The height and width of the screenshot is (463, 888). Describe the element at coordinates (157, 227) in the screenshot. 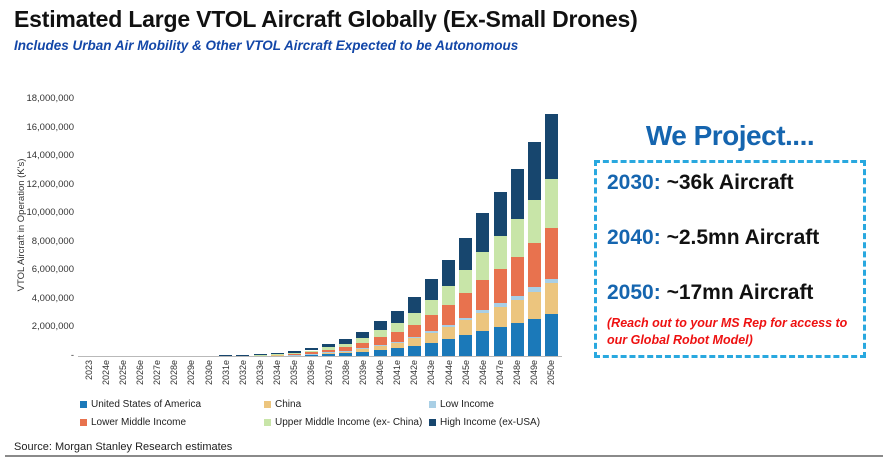

I see `bar-2027e` at that location.